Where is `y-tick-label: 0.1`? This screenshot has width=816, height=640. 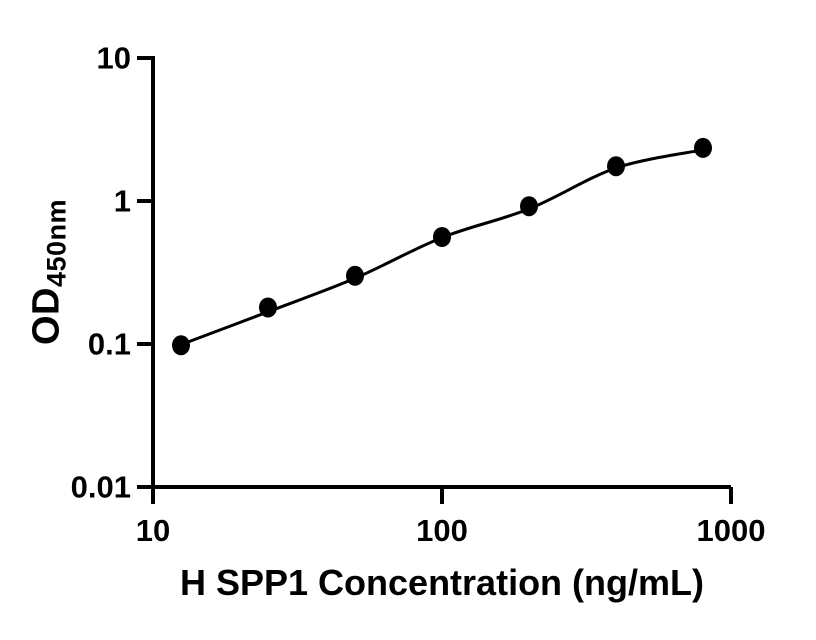
y-tick-label: 0.1 is located at coordinates (109, 344).